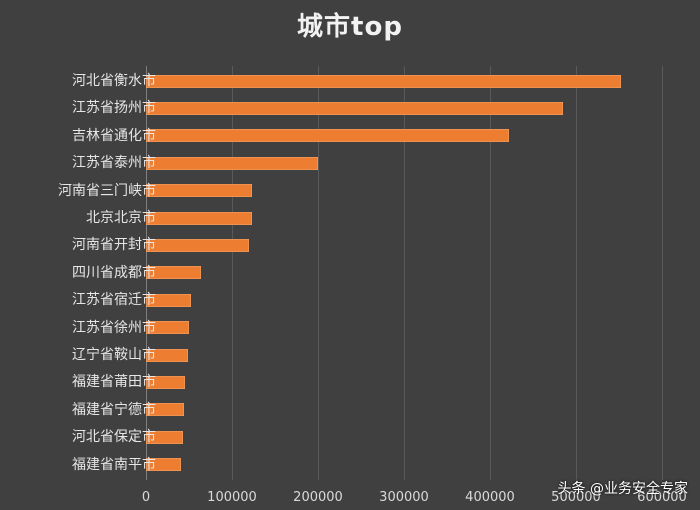 The image size is (700, 510). What do you see at coordinates (114, 272) in the screenshot?
I see `category-label: 四川省成都市` at bounding box center [114, 272].